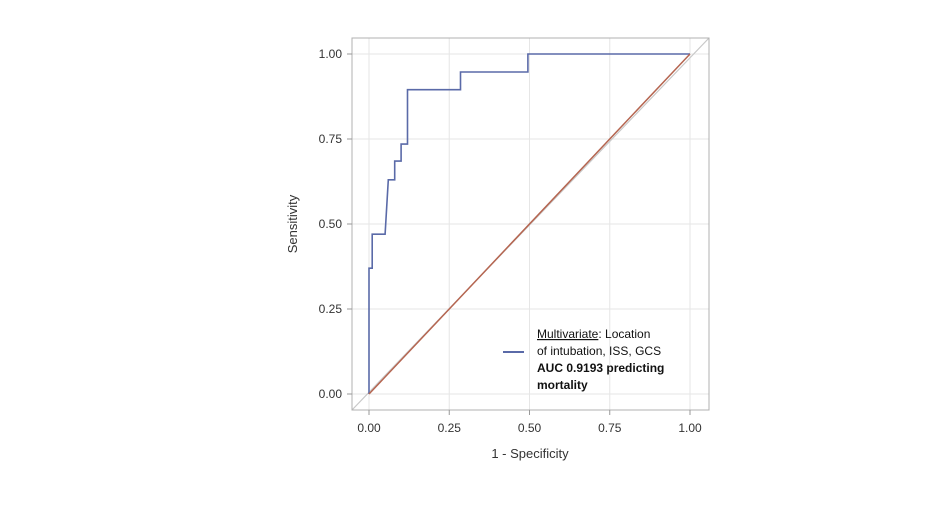 The width and height of the screenshot is (930, 523). What do you see at coordinates (690, 428) in the screenshot?
I see `x-tick-label: 1.00` at bounding box center [690, 428].